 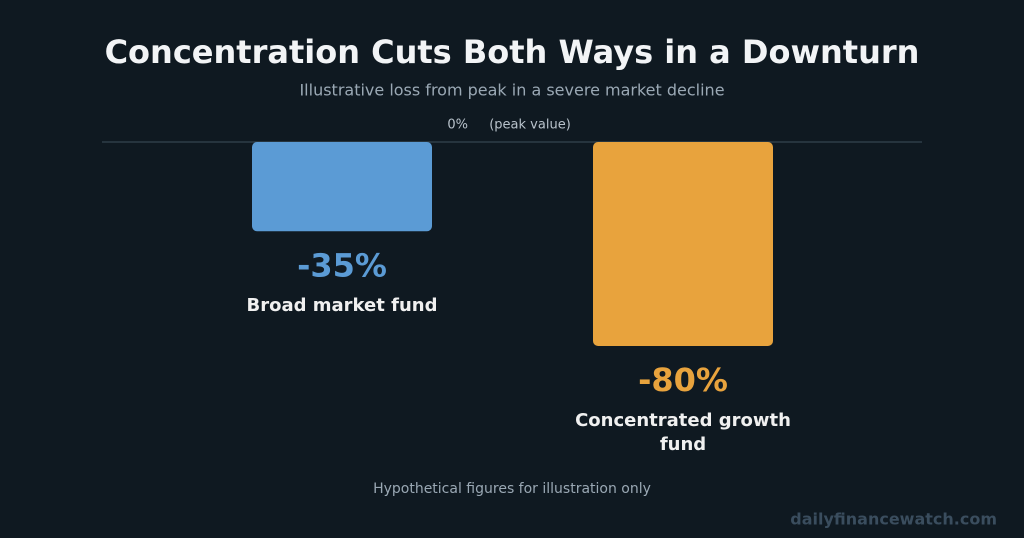 What do you see at coordinates (683, 432) in the screenshot?
I see `category-label: Concentrated growth fund` at bounding box center [683, 432].